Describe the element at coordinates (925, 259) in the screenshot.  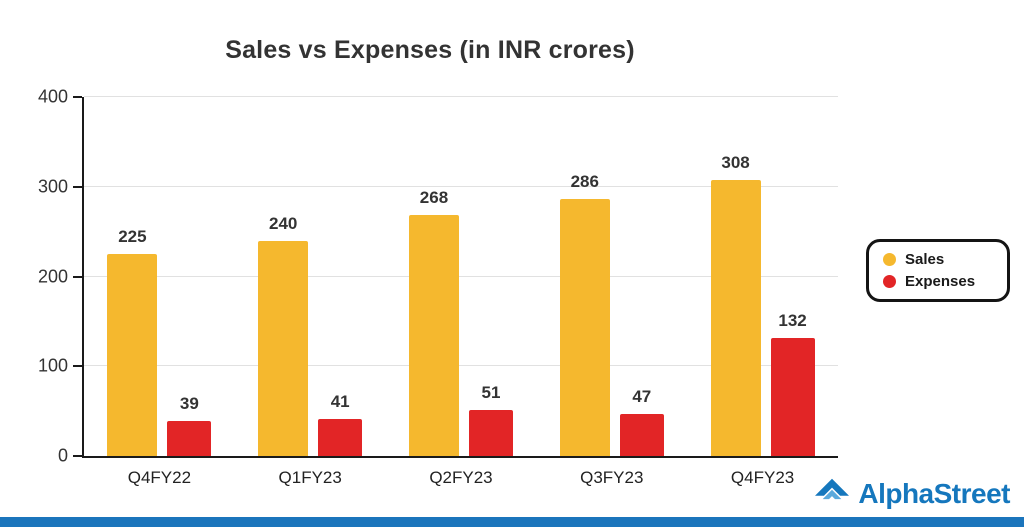
I see `legend-label: Sales` at that location.